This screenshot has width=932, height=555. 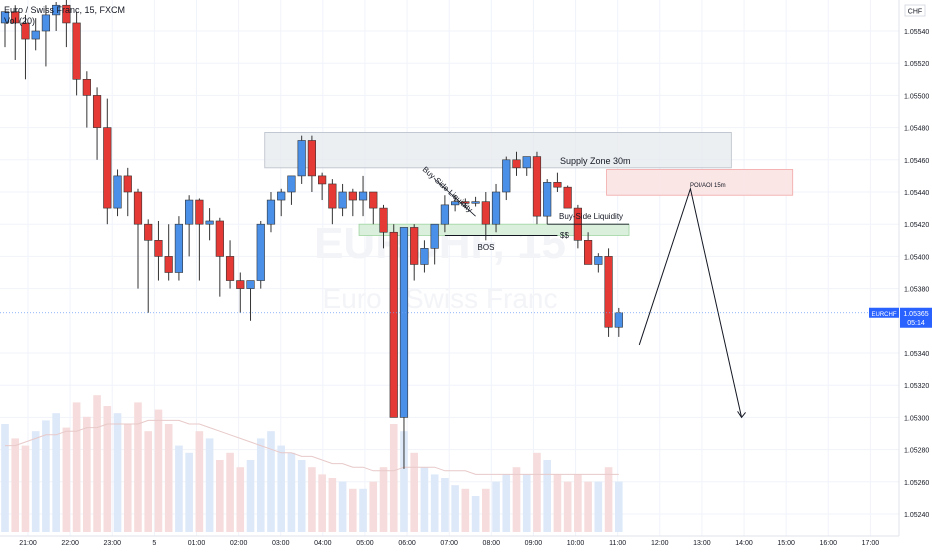 I want to click on symbol-title: Euro / Swiss Franc, 15, FXCM, so click(x=65, y=10).